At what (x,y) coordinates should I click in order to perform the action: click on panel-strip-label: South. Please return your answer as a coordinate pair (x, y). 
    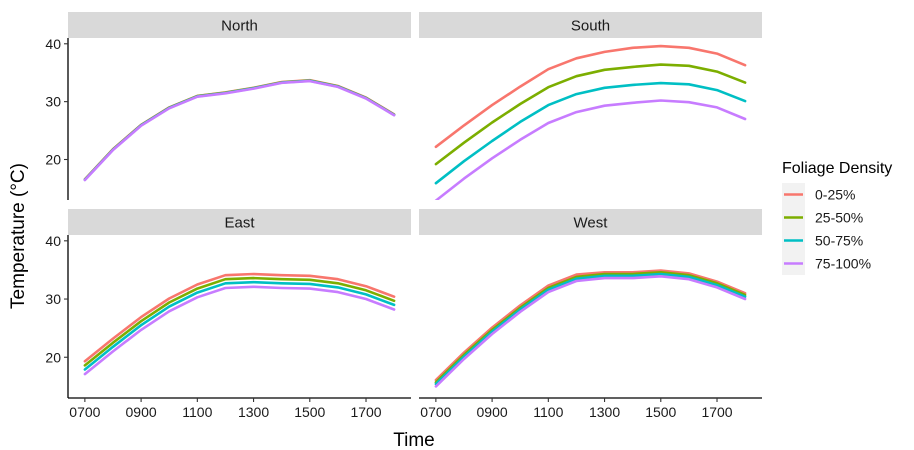
    Looking at the image, I should click on (590, 26).